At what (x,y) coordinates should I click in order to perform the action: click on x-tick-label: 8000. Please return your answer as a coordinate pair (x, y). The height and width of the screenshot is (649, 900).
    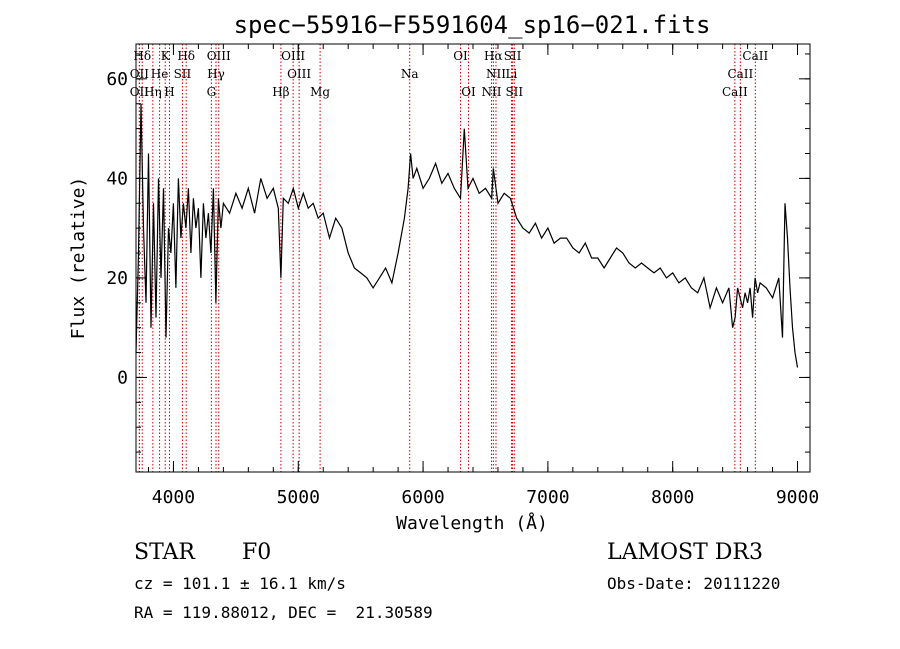
    Looking at the image, I should click on (672, 497).